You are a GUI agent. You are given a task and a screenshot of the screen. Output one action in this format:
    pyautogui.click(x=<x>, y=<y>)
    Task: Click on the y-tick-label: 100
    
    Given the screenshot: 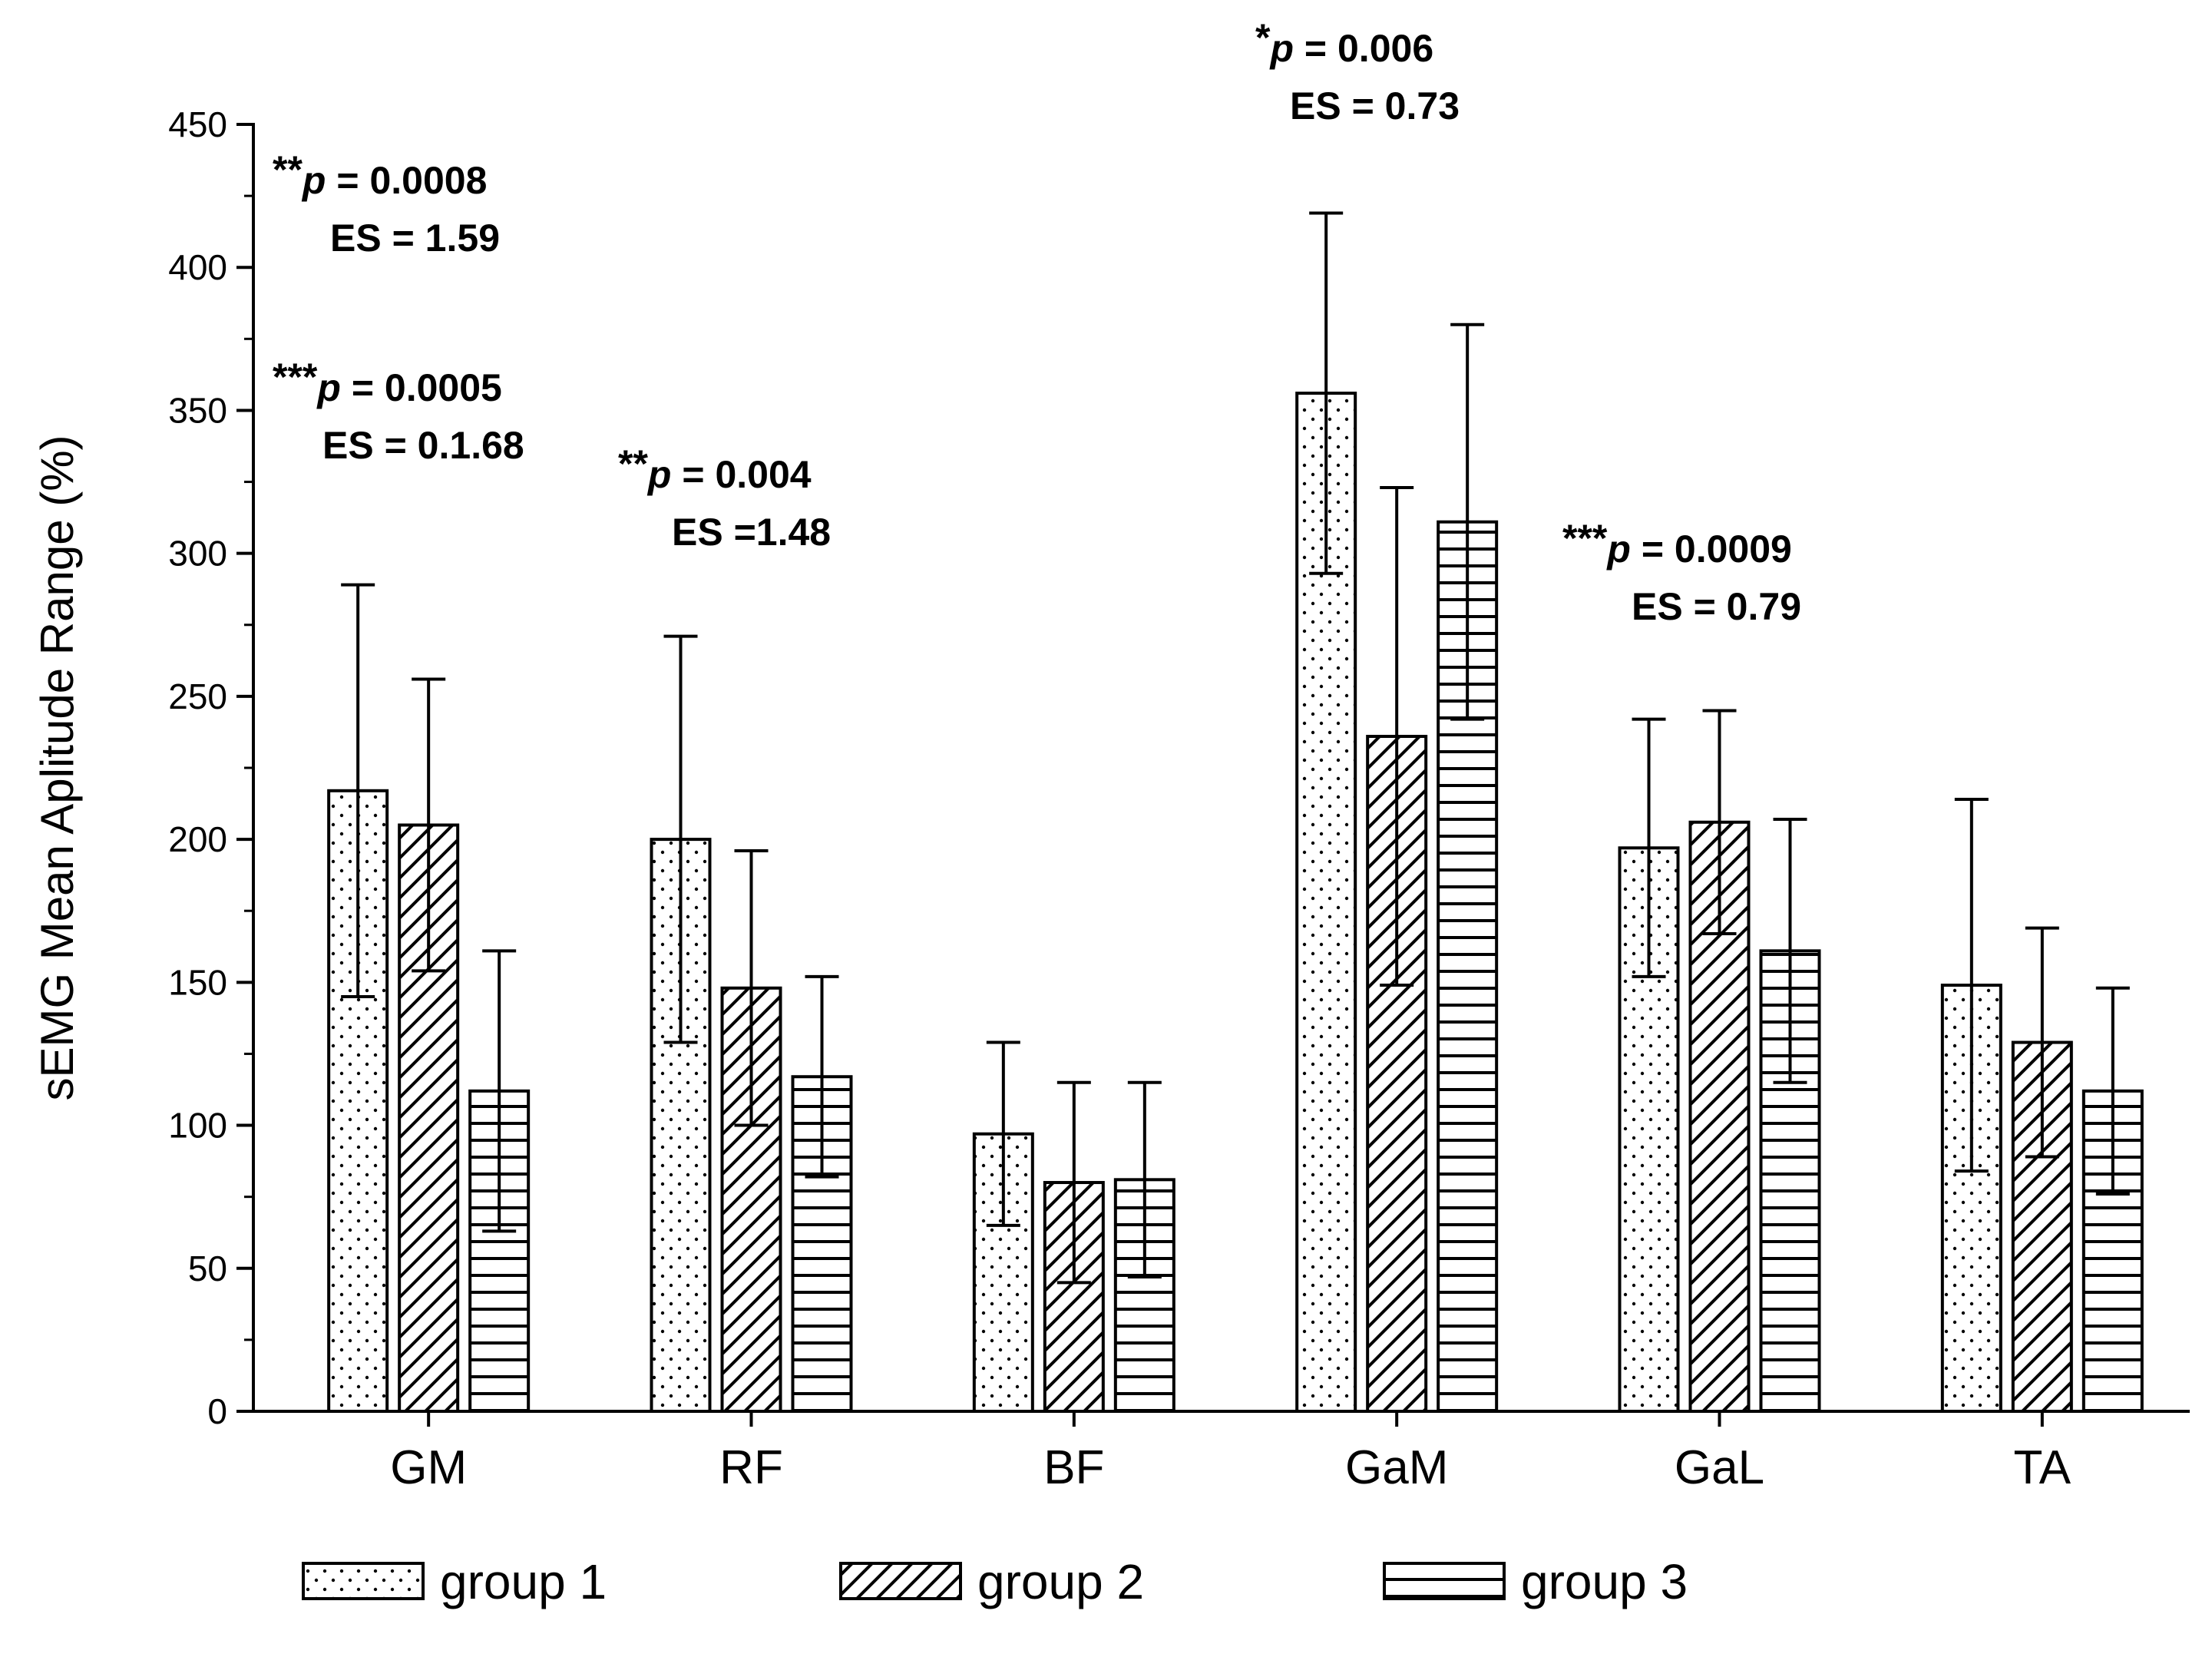 What is the action you would take?
    pyautogui.click(x=198, y=1126)
    